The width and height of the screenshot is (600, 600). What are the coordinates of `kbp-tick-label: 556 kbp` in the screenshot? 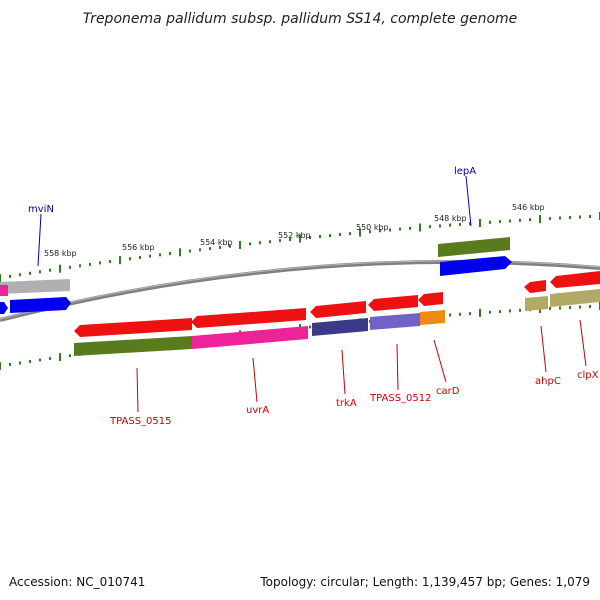 It's located at (138, 247).